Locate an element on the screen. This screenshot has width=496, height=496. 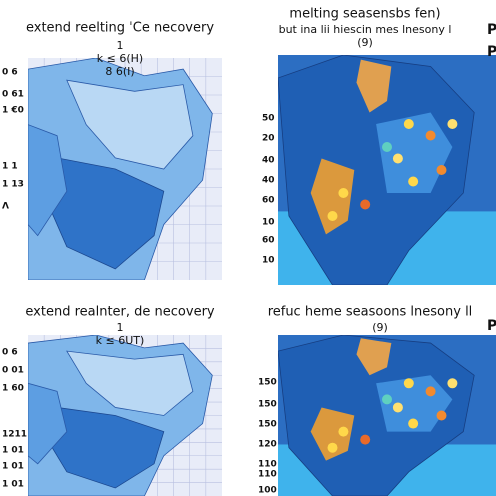
panel-subtitle: 8 6(I) is located at coordinates (119, 71).